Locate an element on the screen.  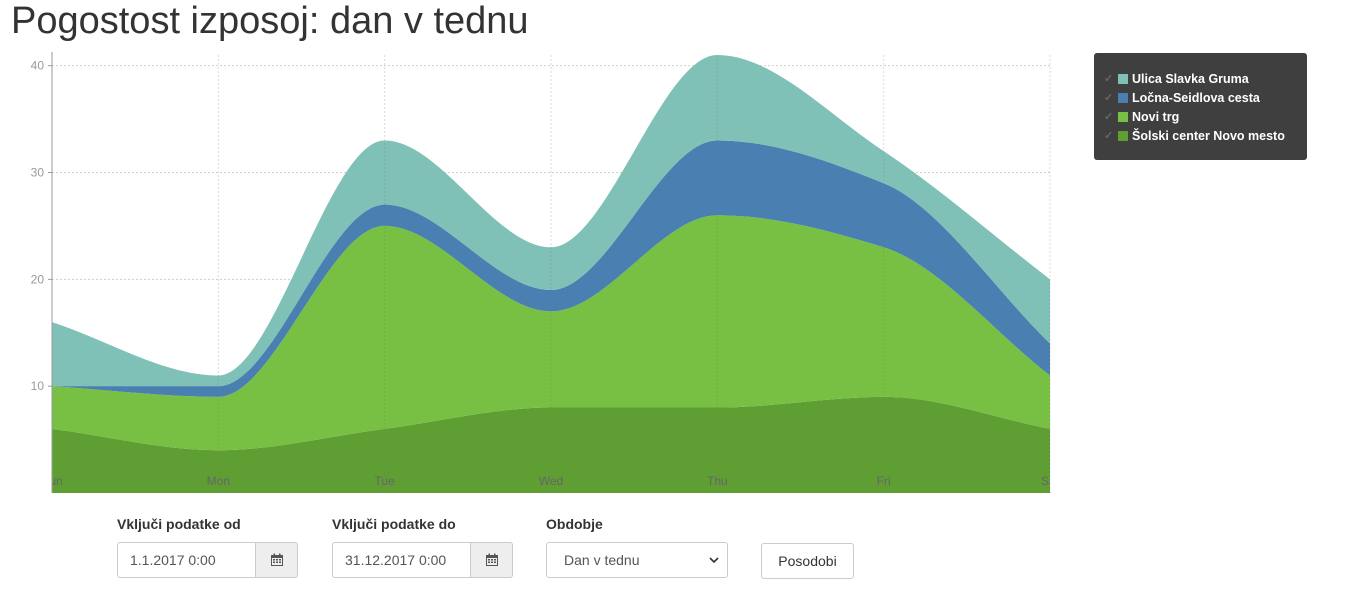
y-tick-label: 40 is located at coordinates (38, 66).